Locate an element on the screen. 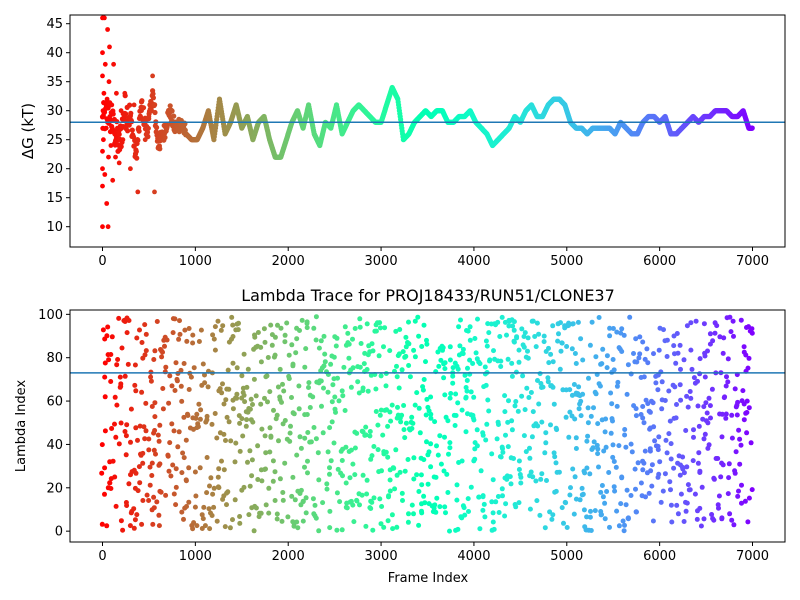  delta-g-y-tick-label: 15 is located at coordinates (54, 198).